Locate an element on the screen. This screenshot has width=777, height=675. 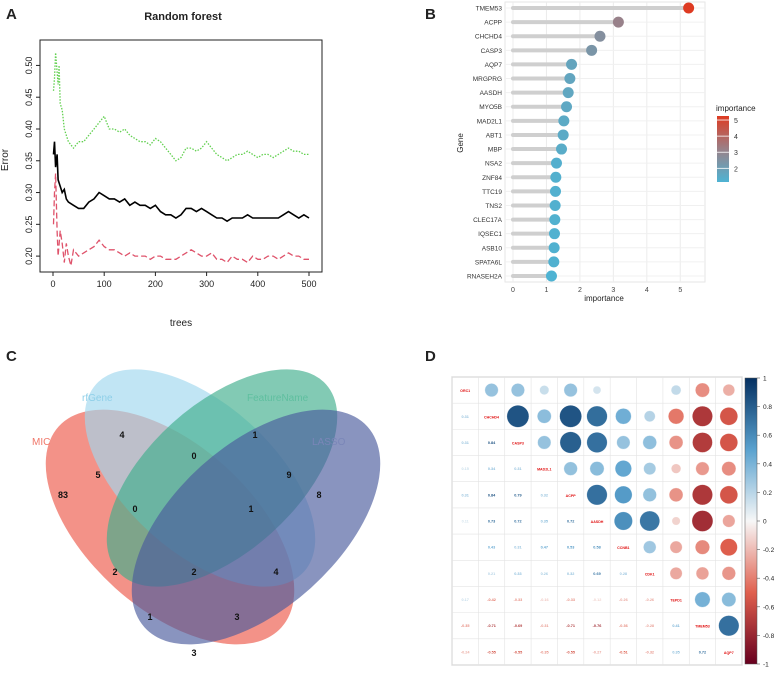
y-tick-label: 0.50 is located at coordinates (29, 66).